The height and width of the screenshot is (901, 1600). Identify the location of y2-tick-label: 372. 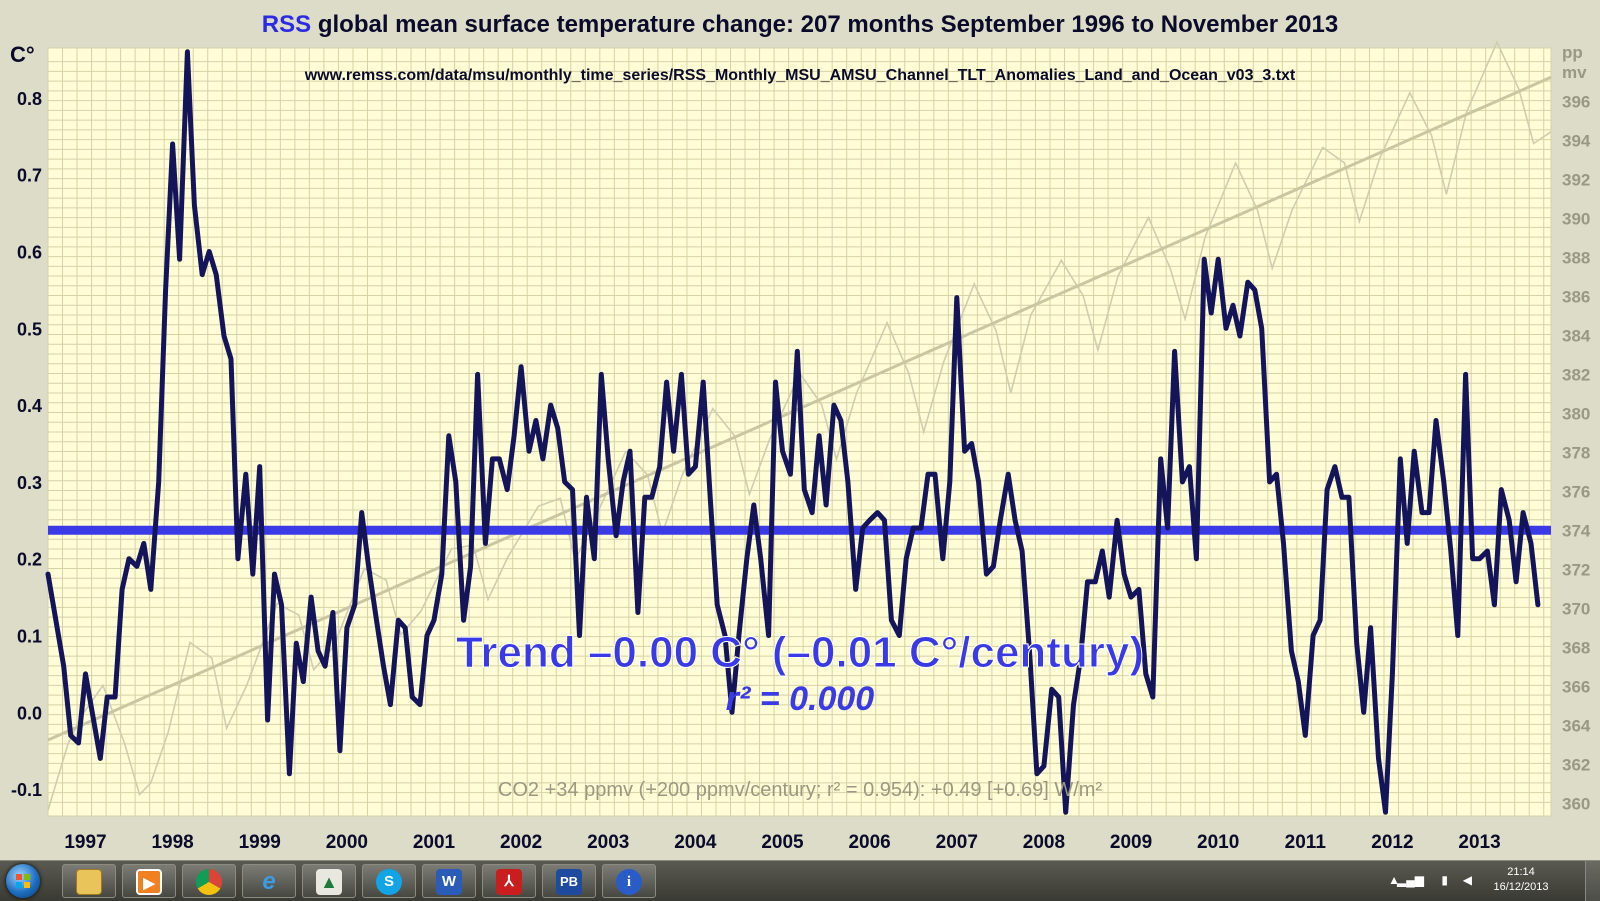
(1576, 569).